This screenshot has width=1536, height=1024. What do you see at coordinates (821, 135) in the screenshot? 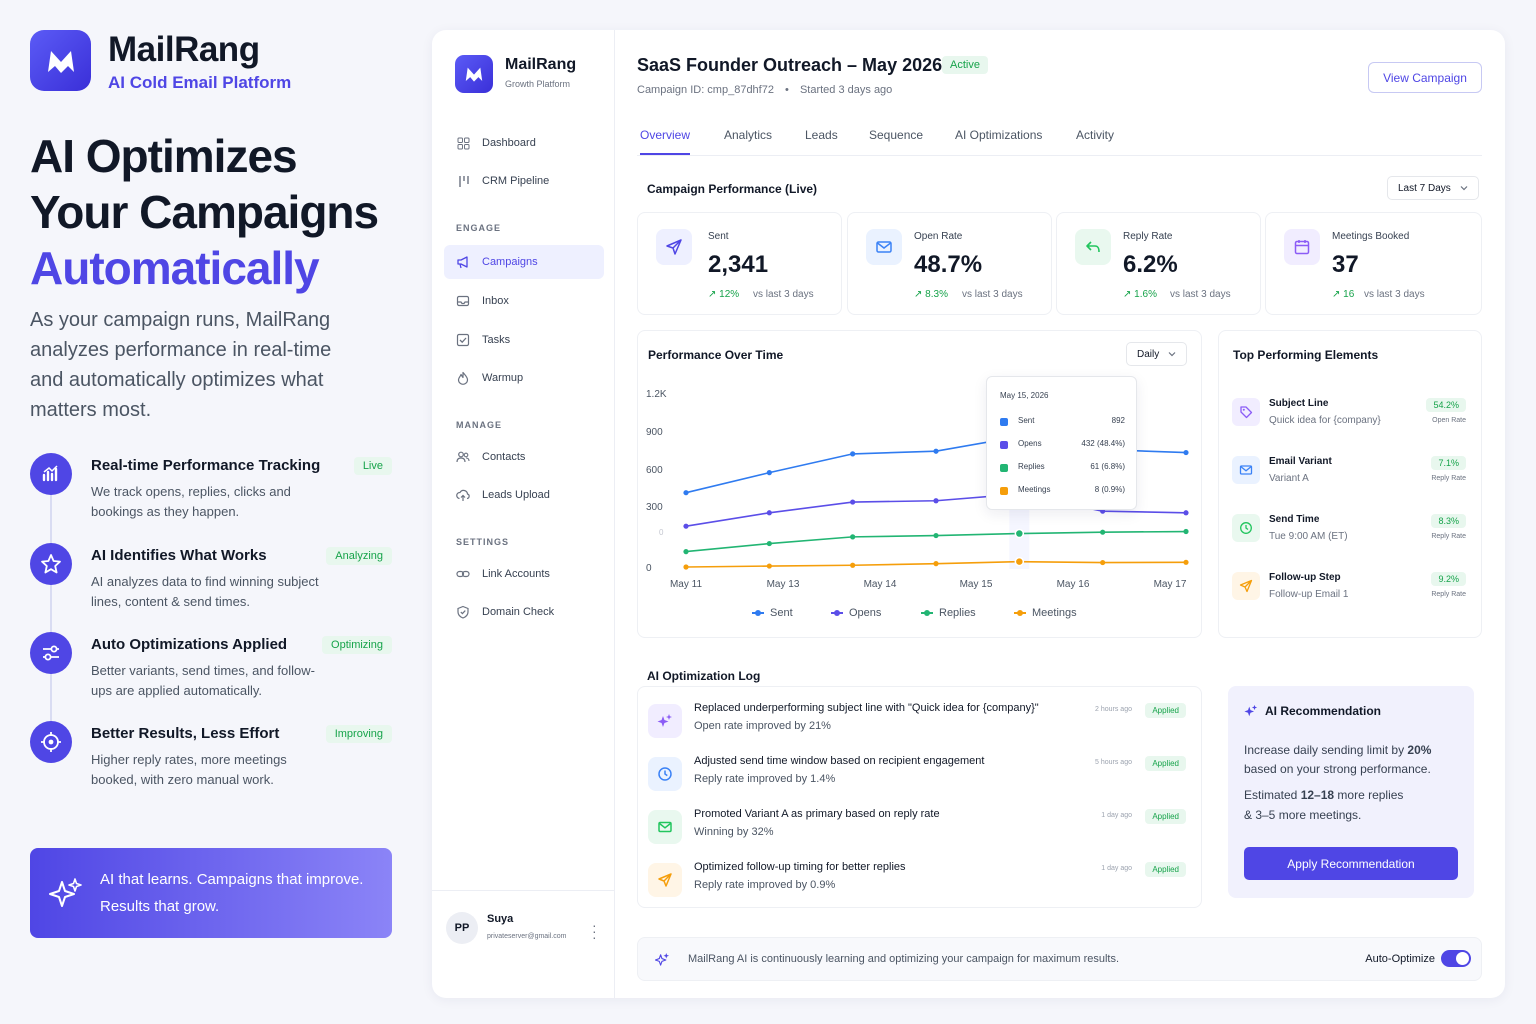
I see `tab-leads: Leads` at bounding box center [821, 135].